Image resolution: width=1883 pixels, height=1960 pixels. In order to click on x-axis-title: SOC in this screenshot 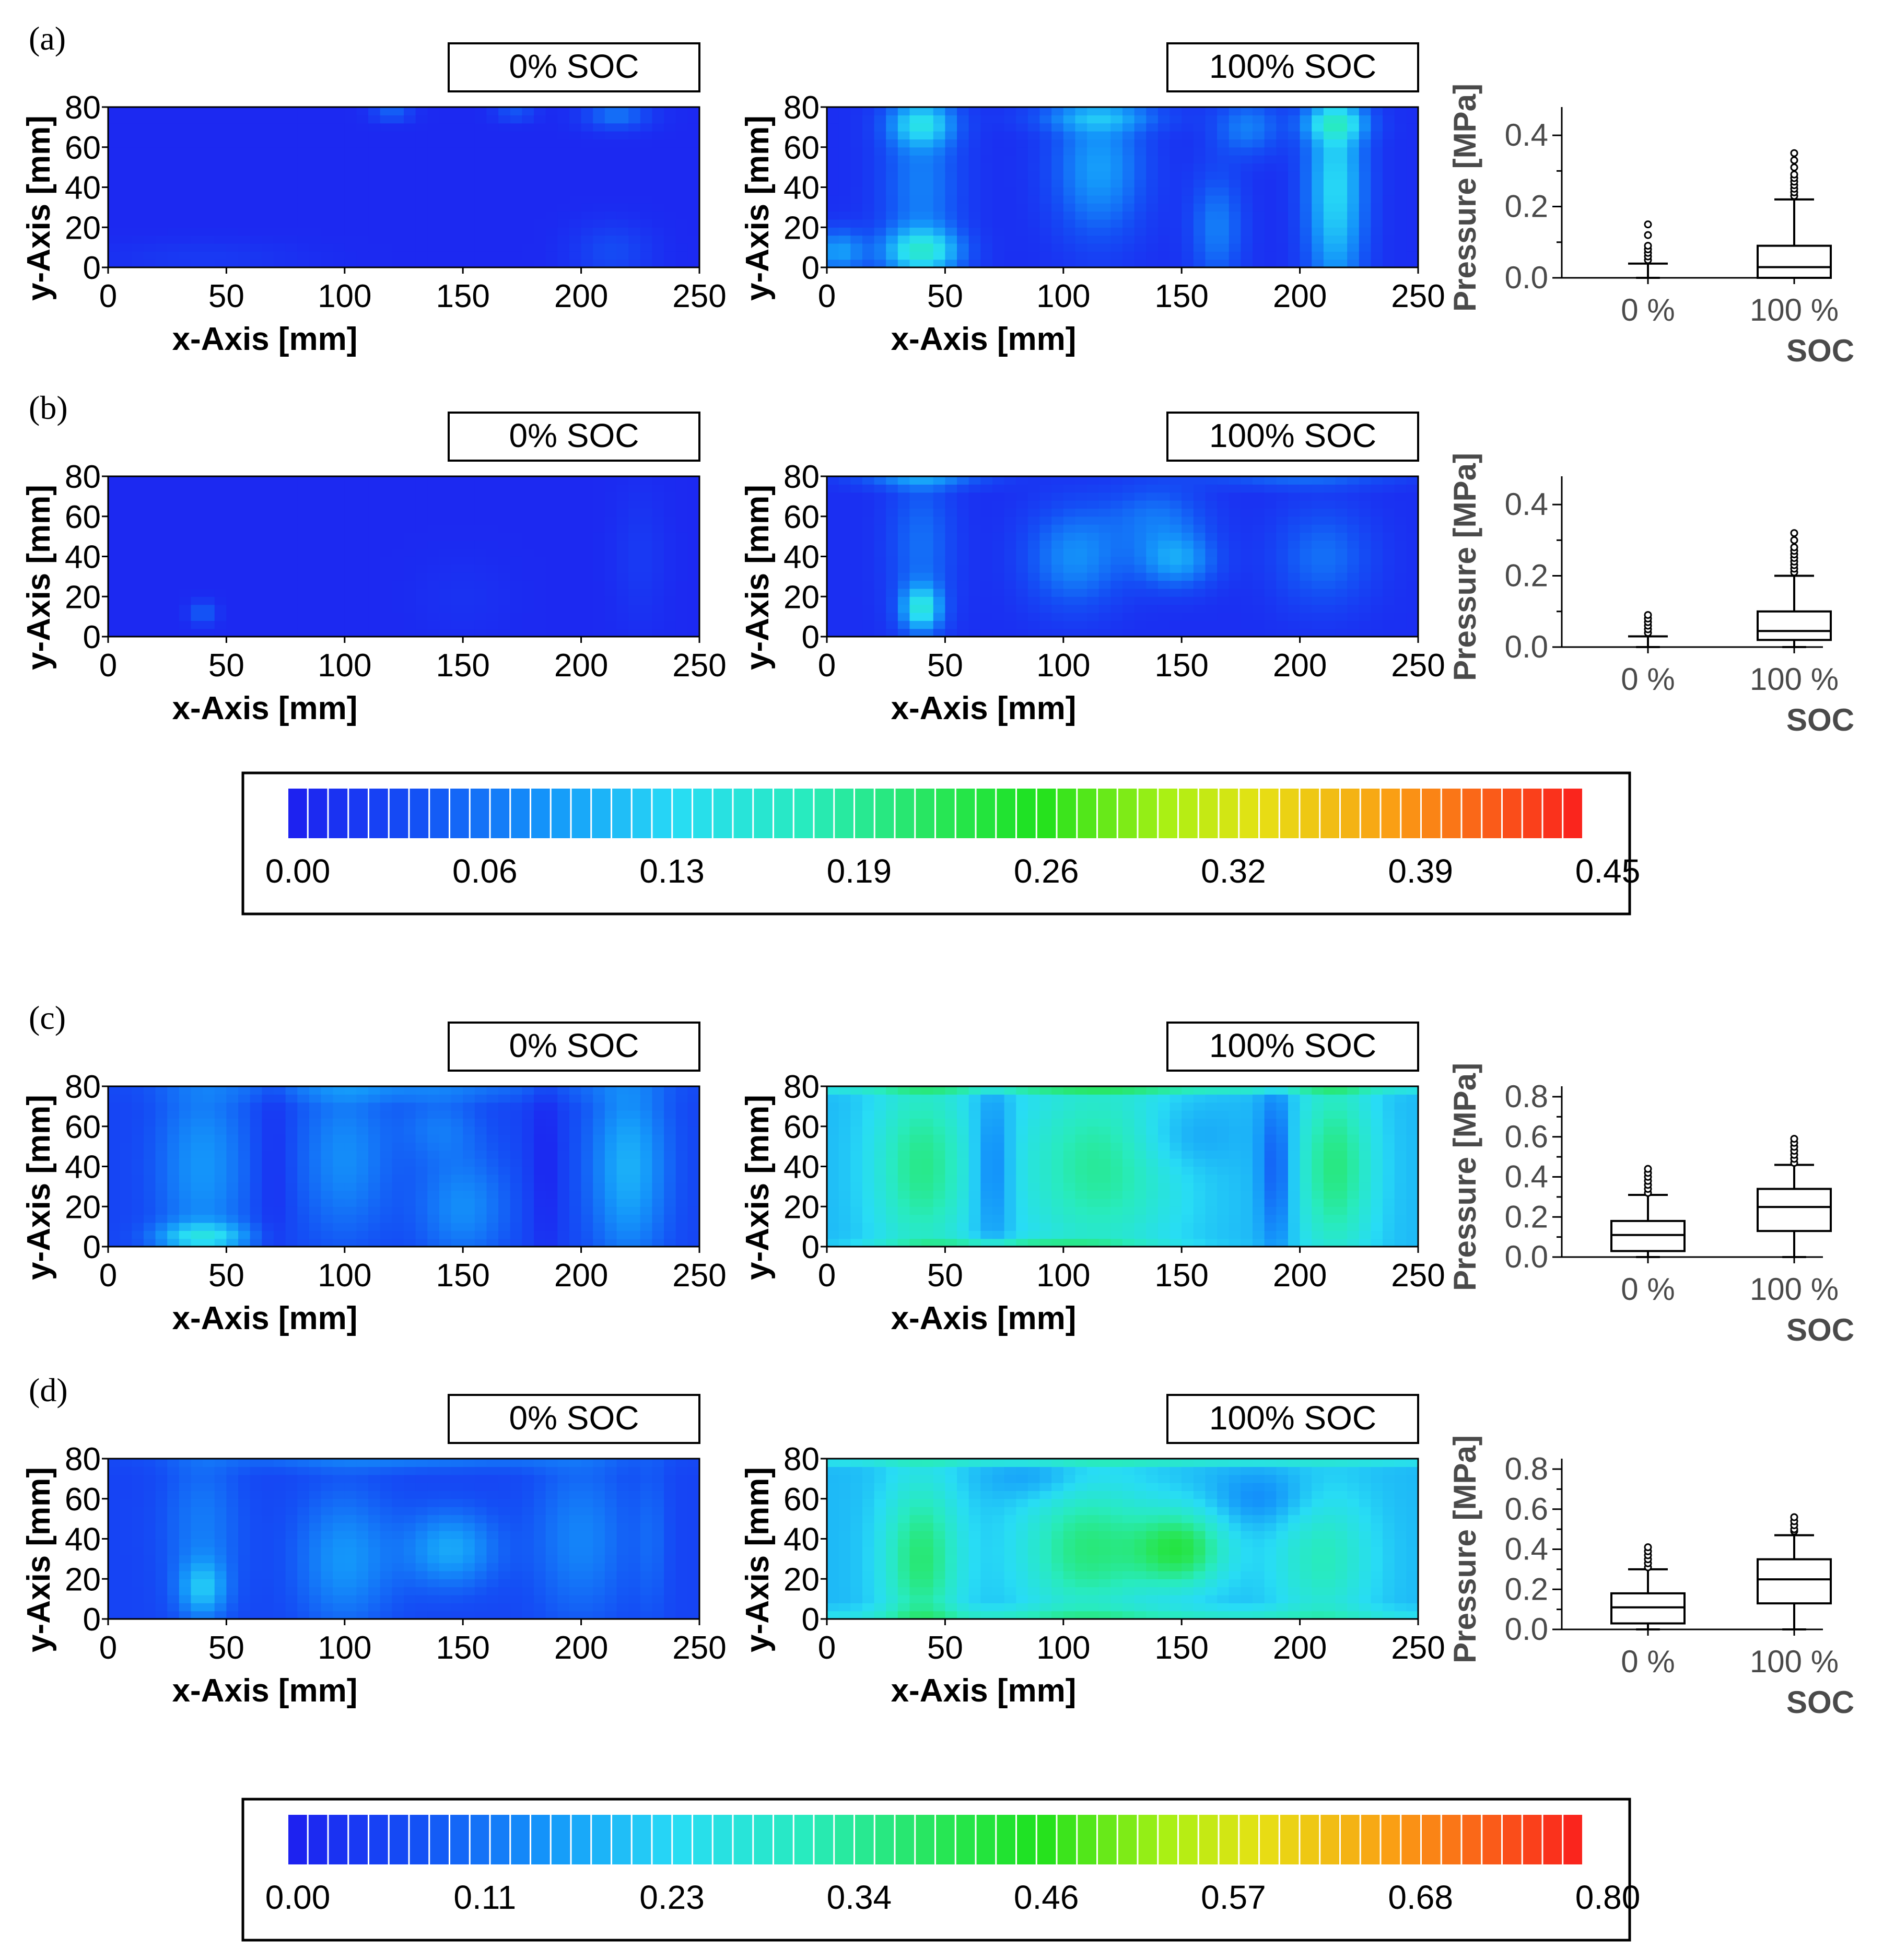, I will do `click(1820, 719)`.